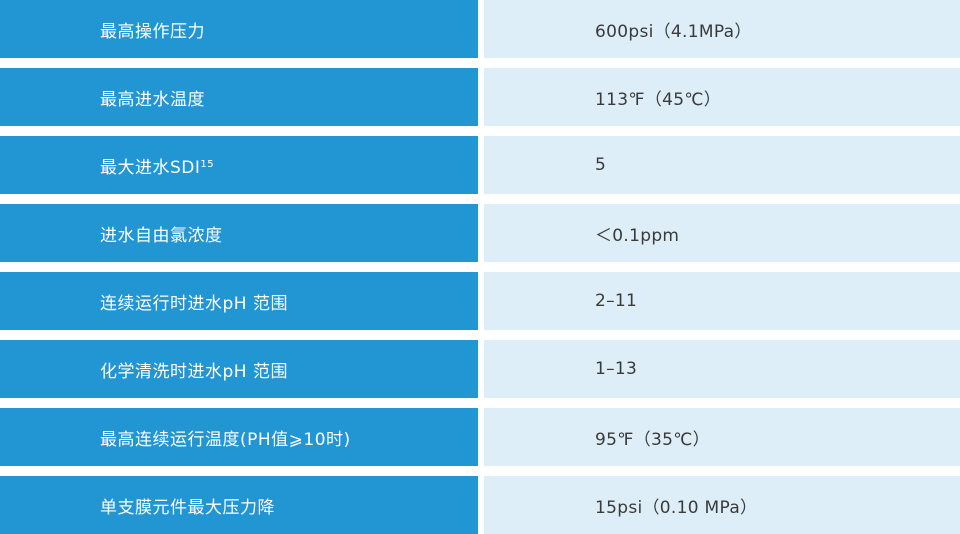 The width and height of the screenshot is (960, 534). What do you see at coordinates (239, 29) in the screenshot?
I see `spec-label-cell: 最高操作压力` at bounding box center [239, 29].